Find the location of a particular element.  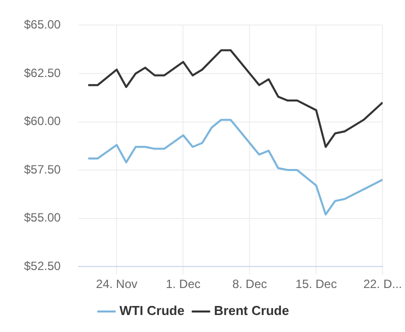

y-tick-label: $55.00 is located at coordinates (43, 217).